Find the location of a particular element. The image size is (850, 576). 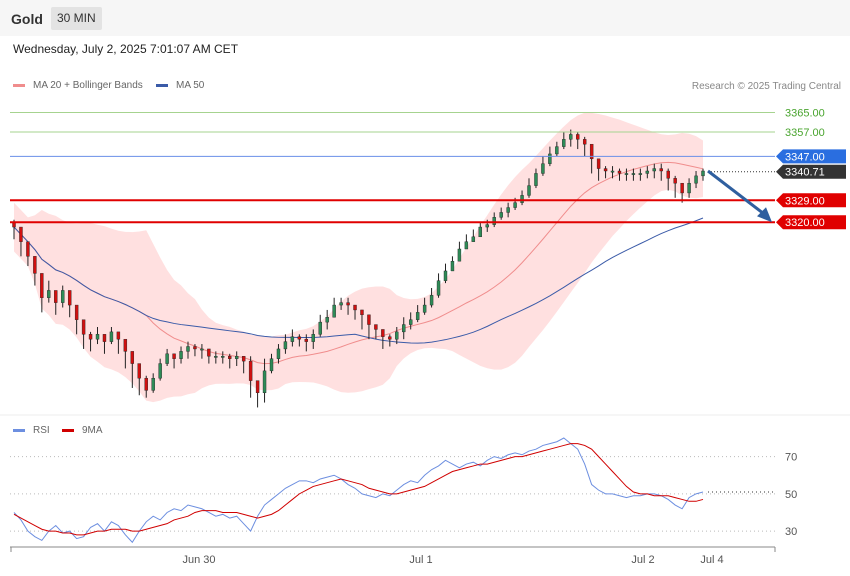

projection-arrow is located at coordinates (735, 192).